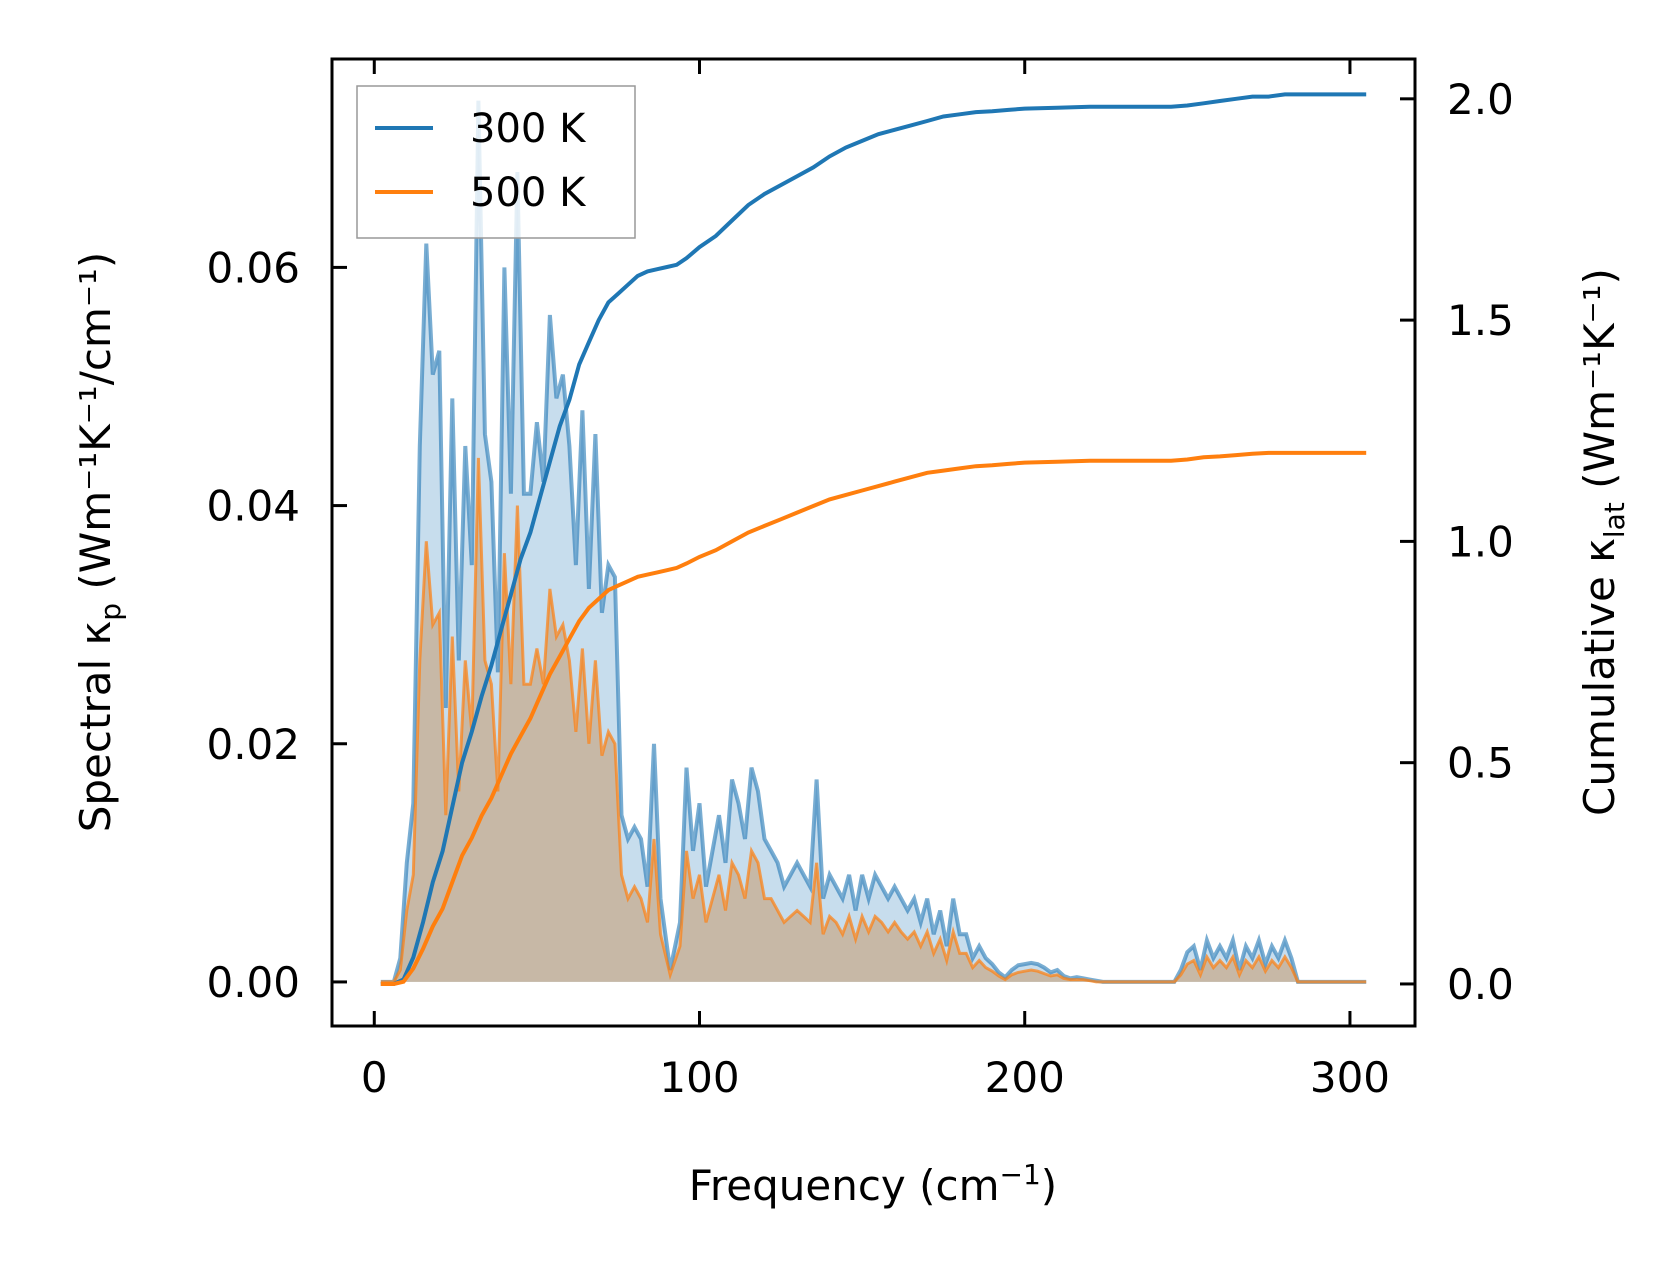  I want to click on y2-axis-label-unit: (Wm⁻¹K⁻¹), so click(1599, 385).